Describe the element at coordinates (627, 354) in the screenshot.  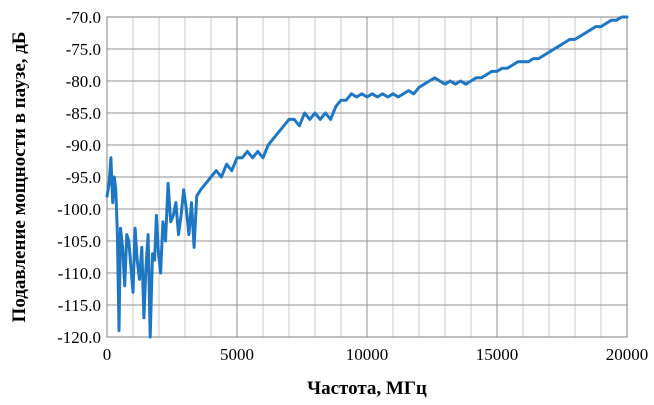
I see `x-tick-label: 20000` at that location.